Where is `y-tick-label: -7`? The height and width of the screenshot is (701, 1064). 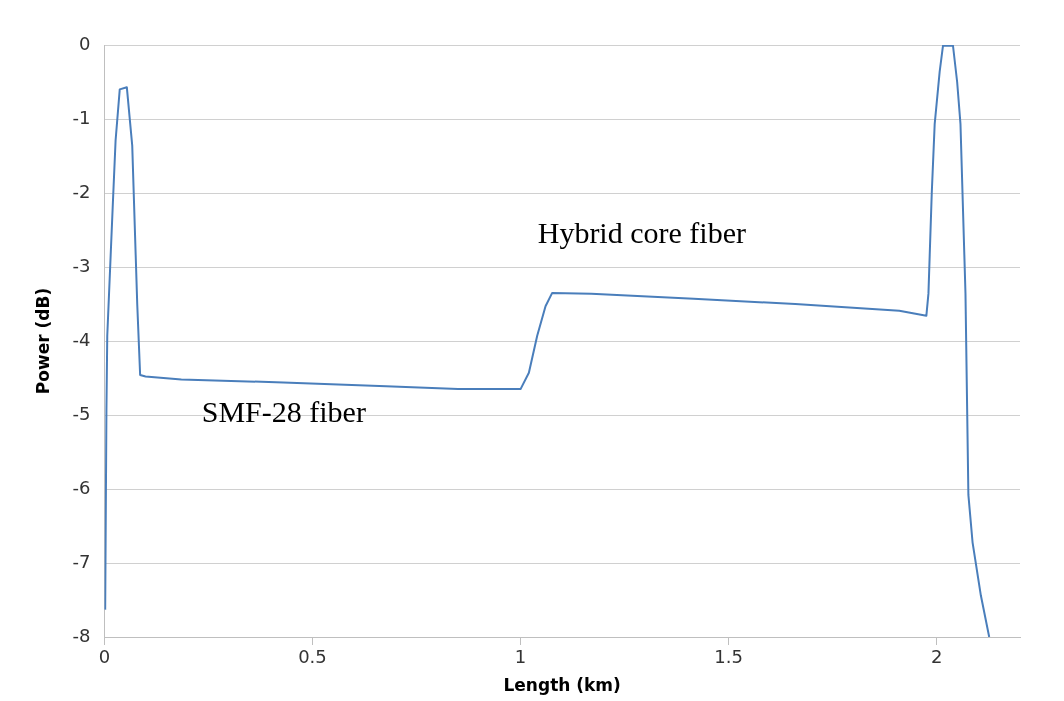
y-tick-label: -7 is located at coordinates (81, 561).